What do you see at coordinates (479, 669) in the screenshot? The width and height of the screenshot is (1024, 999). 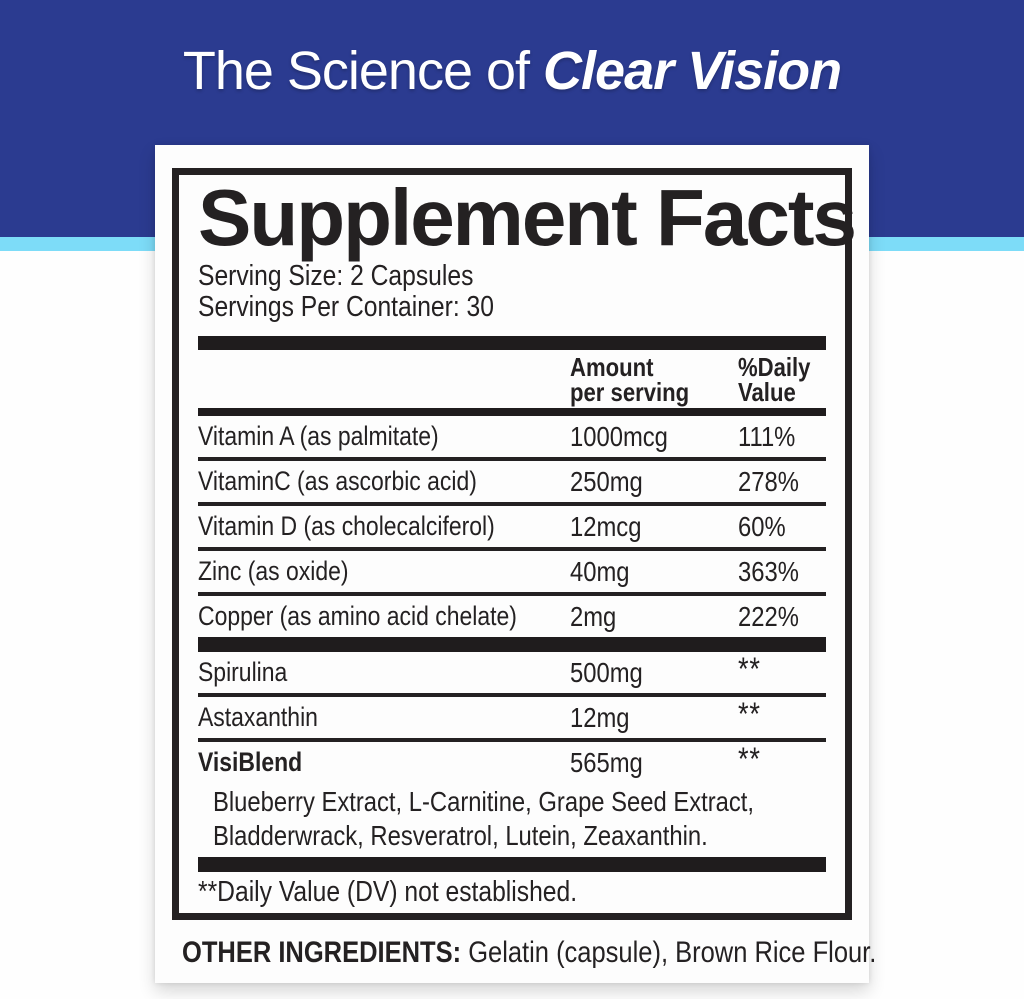 I see `table-row-spirulina: Spirulina 500mg **` at bounding box center [479, 669].